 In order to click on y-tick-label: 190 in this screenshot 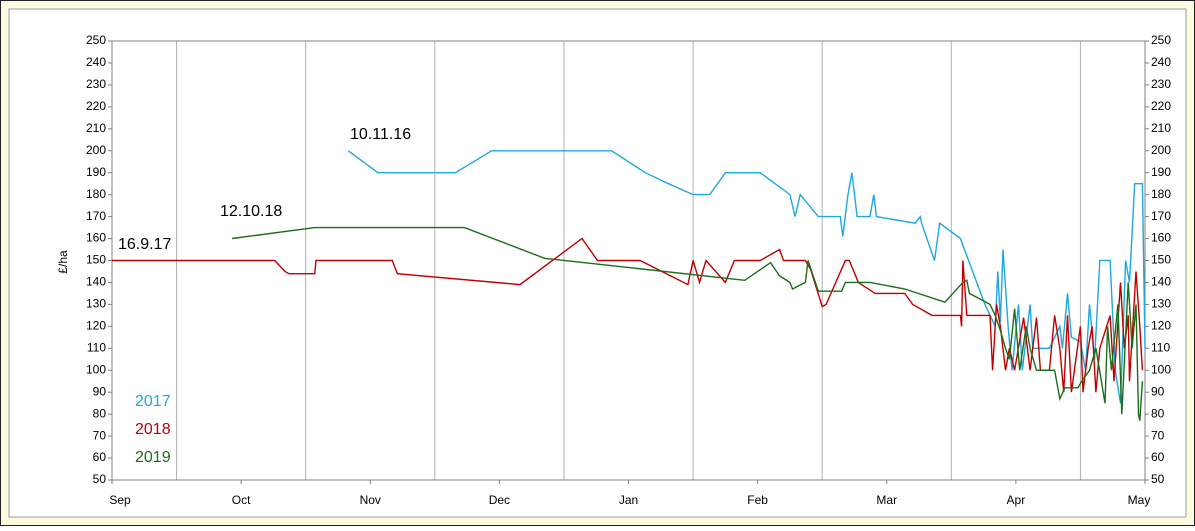, I will do `click(96, 172)`.